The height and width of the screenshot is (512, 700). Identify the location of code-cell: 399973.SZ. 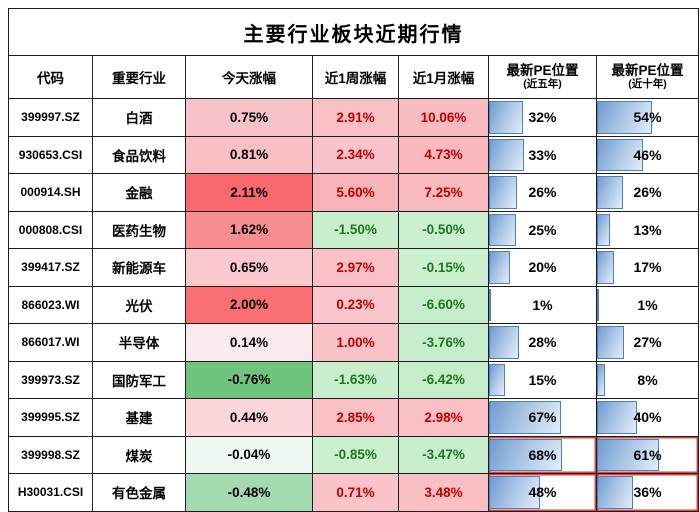
(50, 379).